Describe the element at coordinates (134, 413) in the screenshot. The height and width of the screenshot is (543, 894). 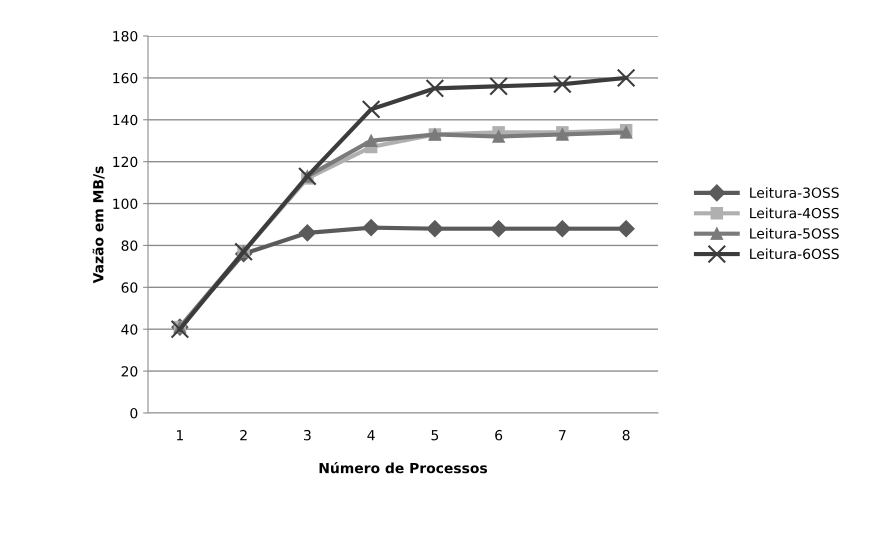
I see `y-tick-label: 0` at that location.